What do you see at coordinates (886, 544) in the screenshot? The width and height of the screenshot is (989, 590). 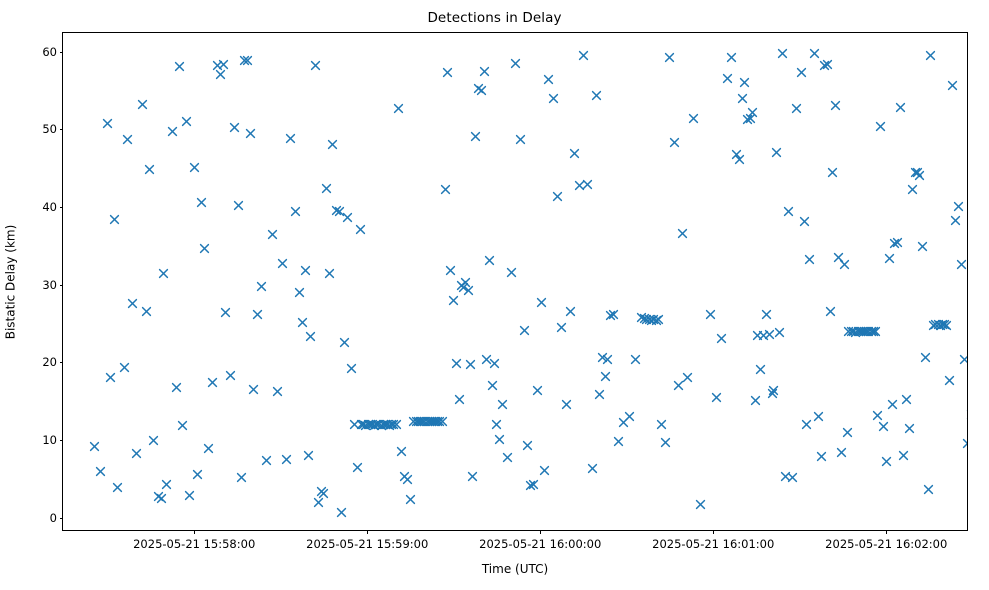 I see `x-tick-label: 2025-05-21 16:02:00` at bounding box center [886, 544].